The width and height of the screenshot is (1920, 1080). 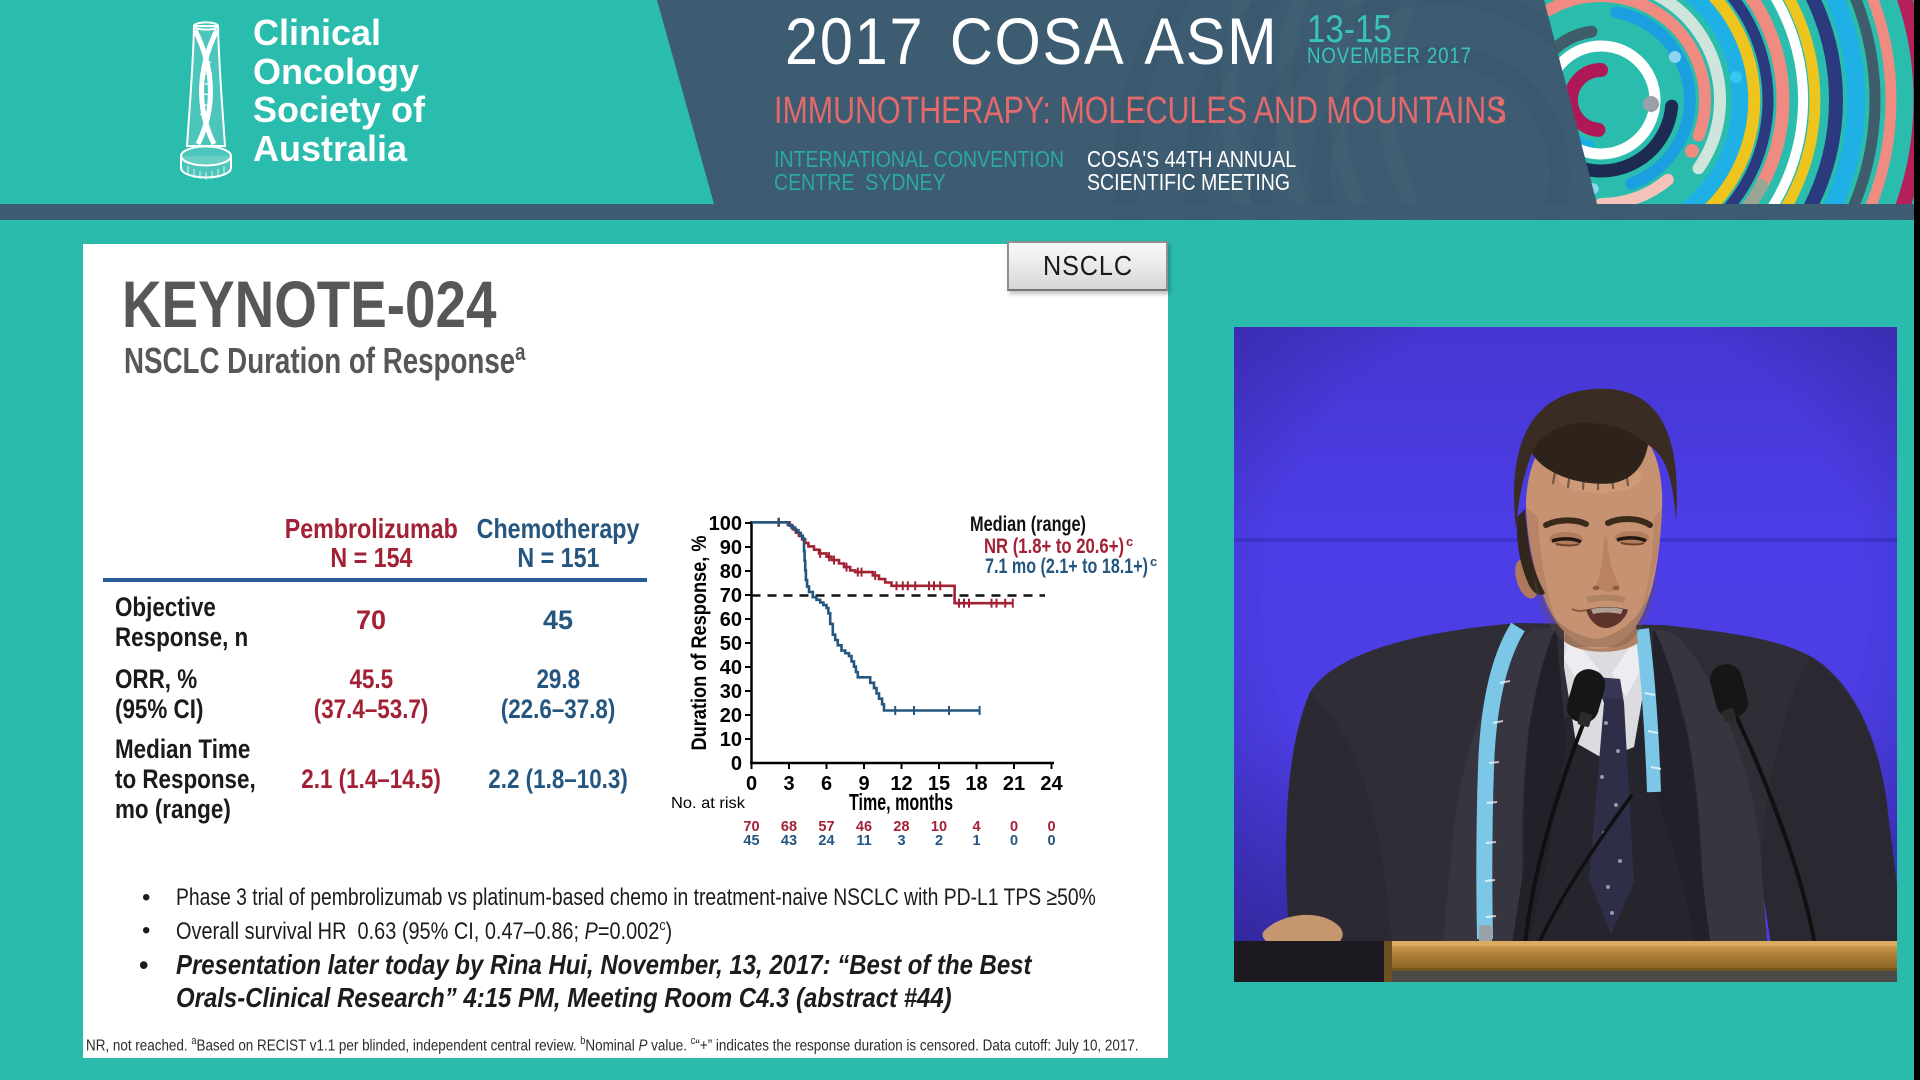 What do you see at coordinates (976, 841) in the screenshot?
I see `svg-text: 1` at bounding box center [976, 841].